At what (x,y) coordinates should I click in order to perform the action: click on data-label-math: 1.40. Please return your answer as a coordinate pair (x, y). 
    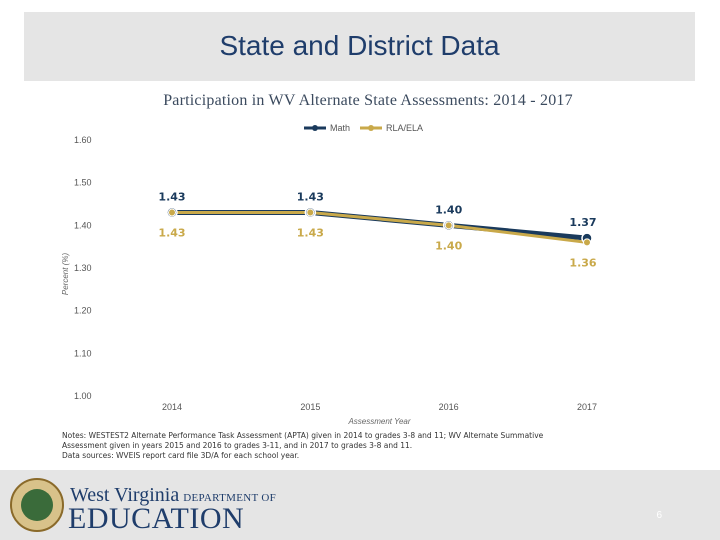
    Looking at the image, I should click on (448, 209).